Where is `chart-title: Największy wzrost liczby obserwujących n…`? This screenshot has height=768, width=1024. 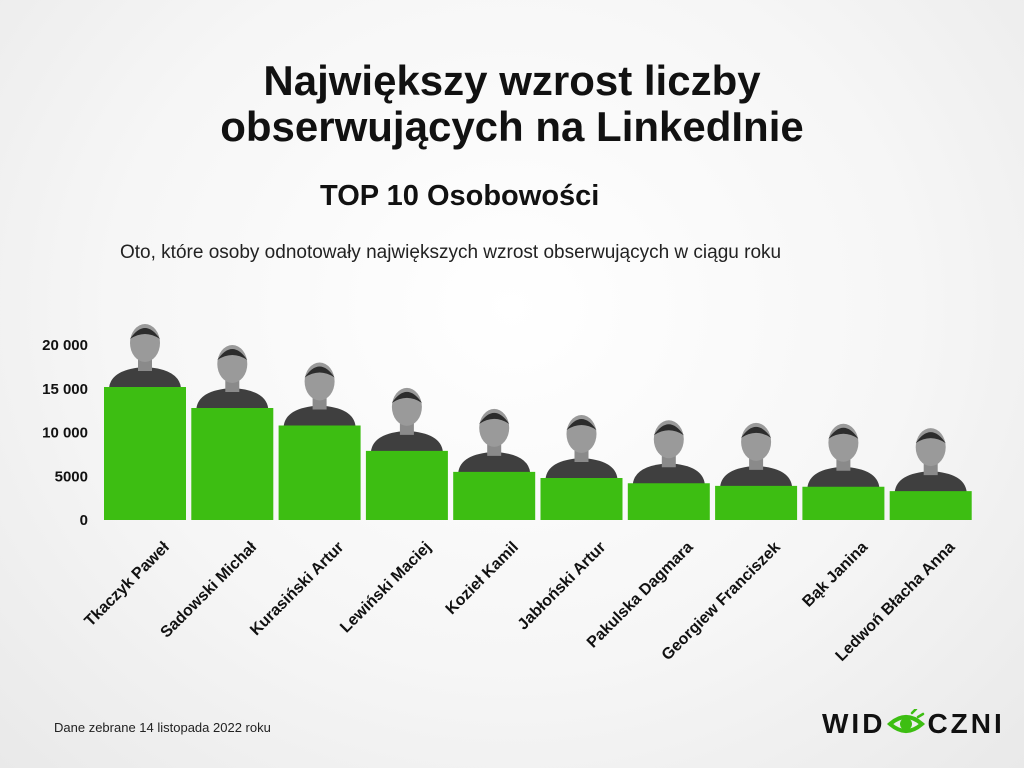
chart-title: Największy wzrost liczby obserwujących n… is located at coordinates (512, 104).